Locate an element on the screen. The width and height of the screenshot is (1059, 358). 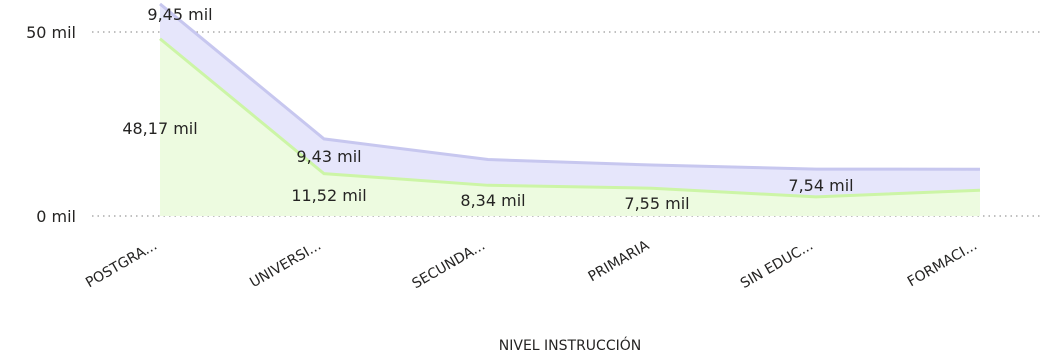
data-label: 7,54 mil is located at coordinates (820, 185).